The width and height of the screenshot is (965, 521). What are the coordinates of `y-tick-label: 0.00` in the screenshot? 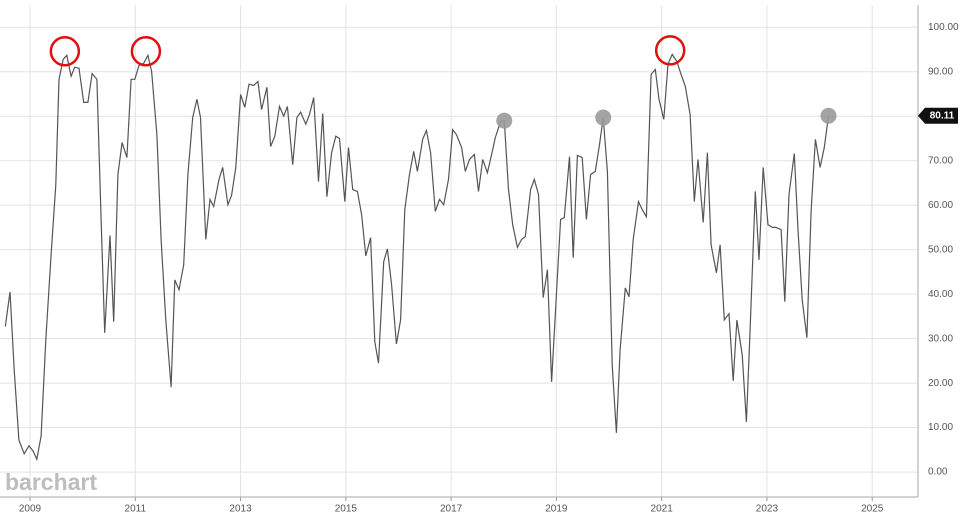 It's located at (938, 472).